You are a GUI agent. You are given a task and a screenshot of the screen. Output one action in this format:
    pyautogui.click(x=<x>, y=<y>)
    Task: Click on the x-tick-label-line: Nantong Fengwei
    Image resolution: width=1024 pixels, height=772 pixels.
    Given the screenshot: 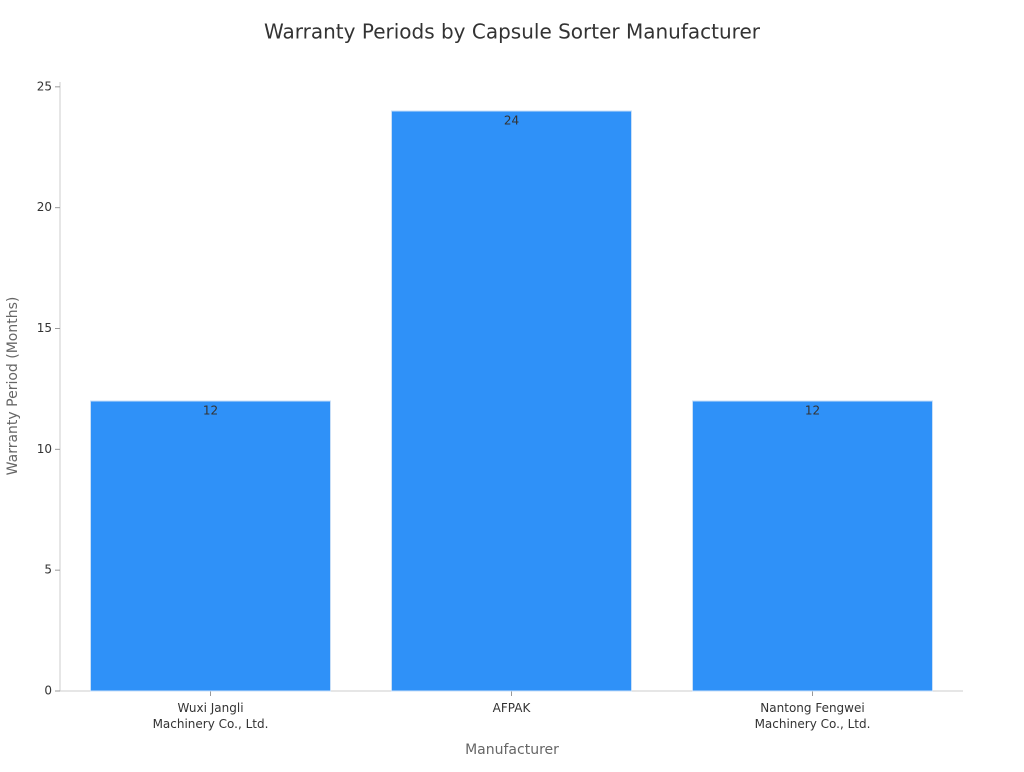 What is the action you would take?
    pyautogui.click(x=812, y=708)
    